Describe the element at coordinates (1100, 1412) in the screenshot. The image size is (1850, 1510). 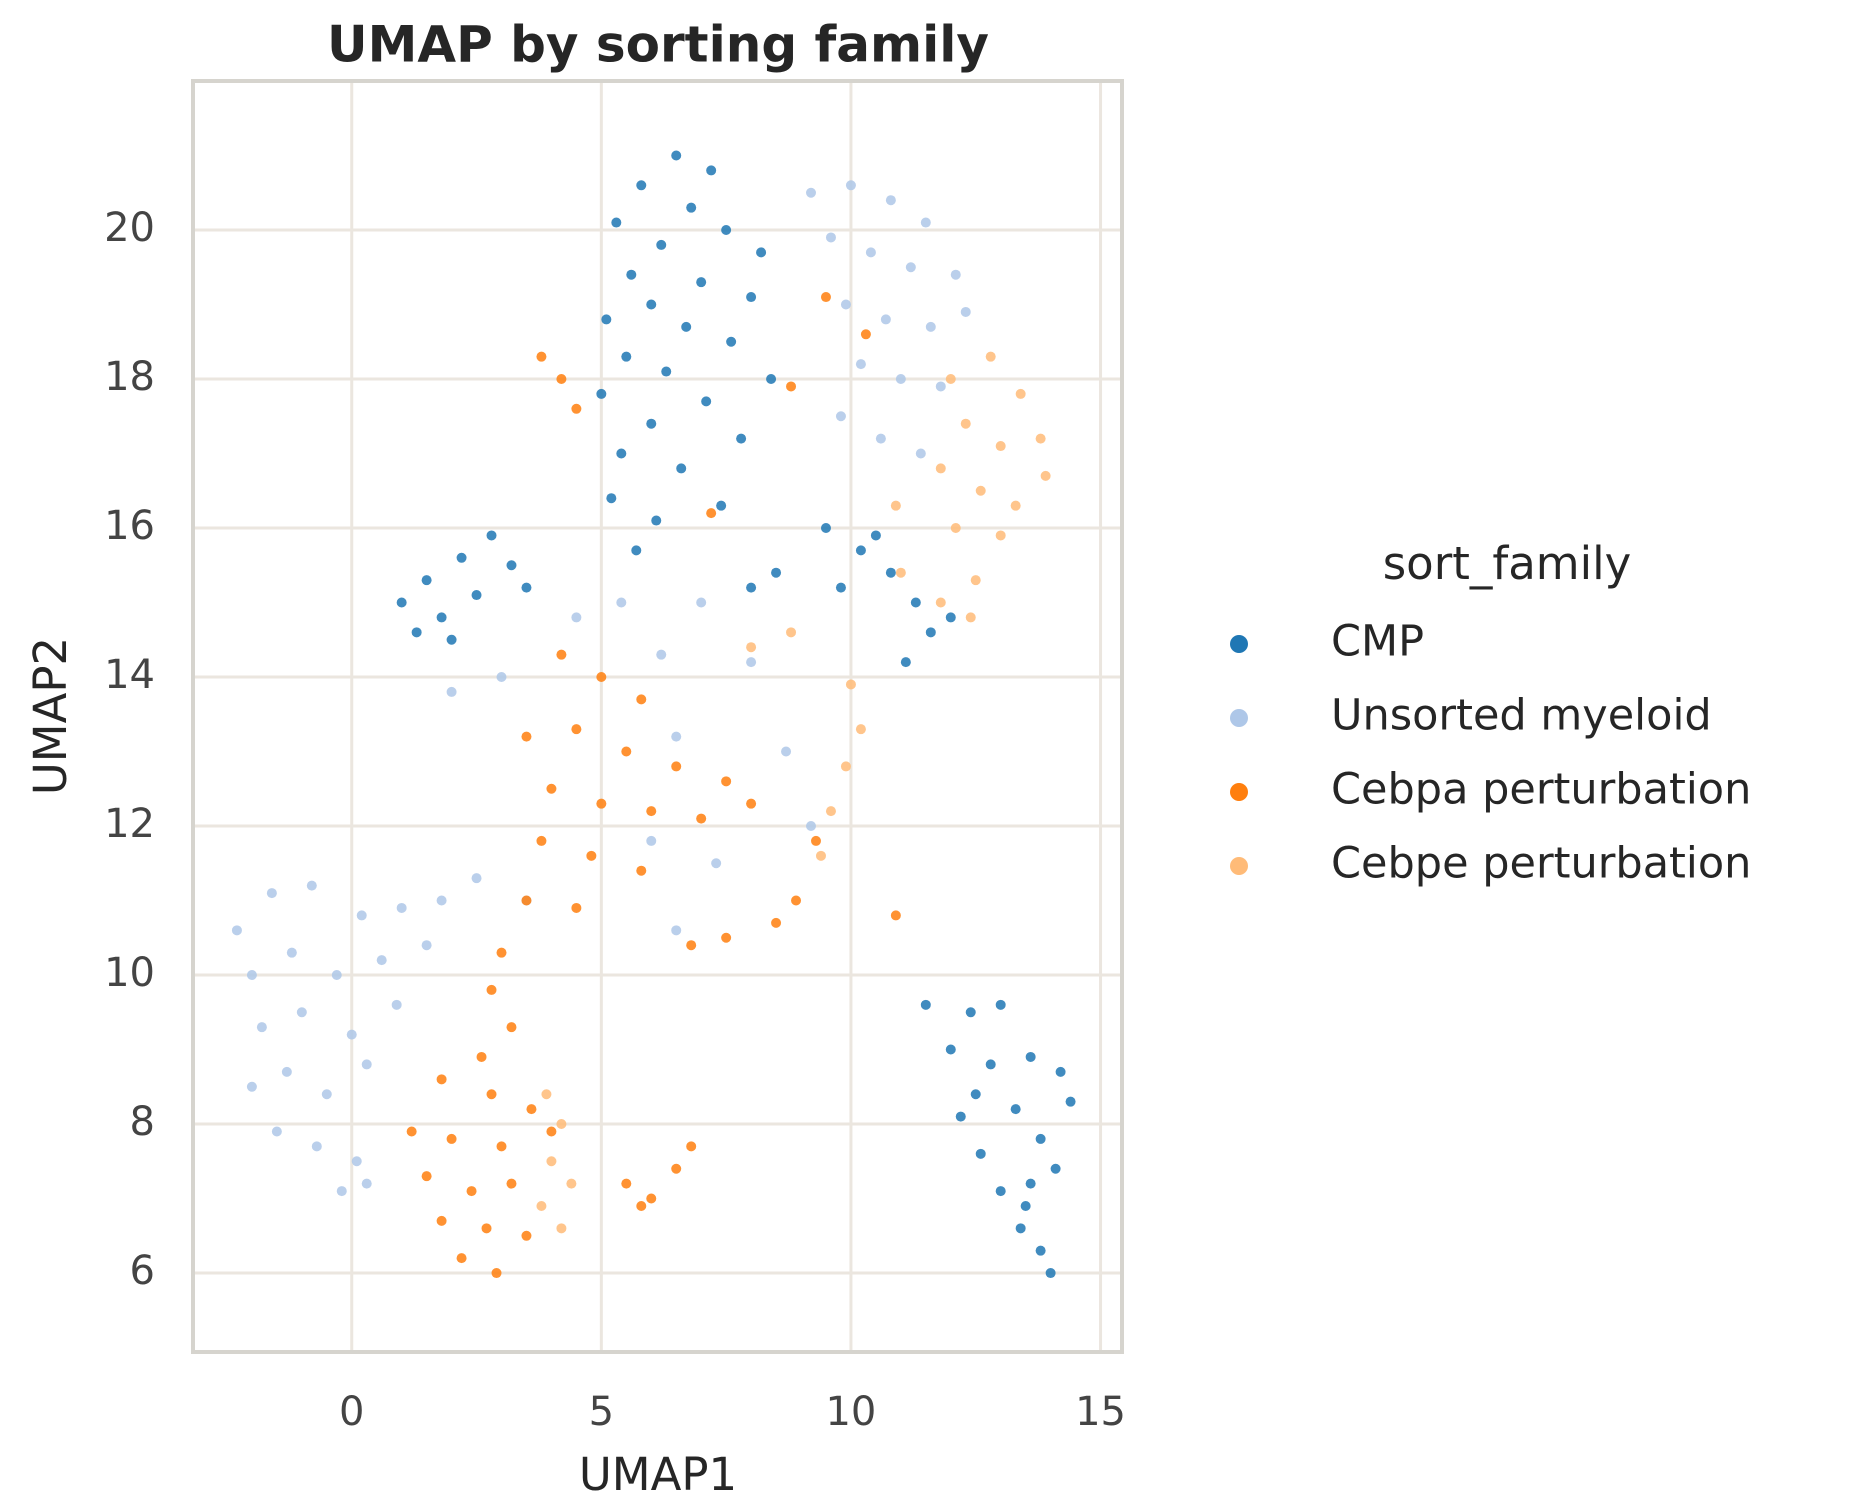
I see `x-tick-label: 15` at that location.